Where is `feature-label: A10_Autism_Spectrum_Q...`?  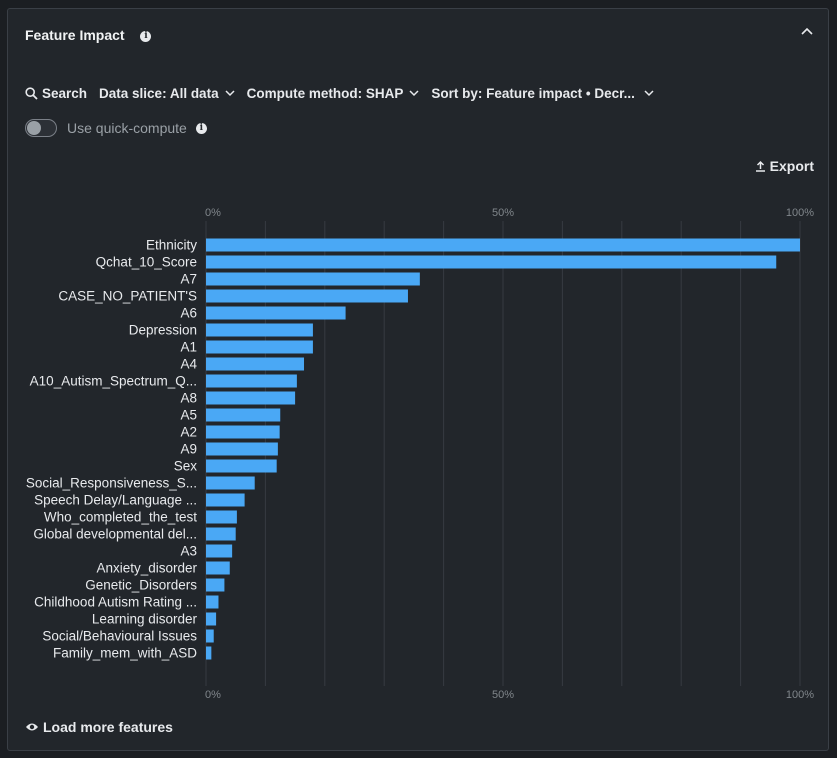 feature-label: A10_Autism_Spectrum_Q... is located at coordinates (113, 381).